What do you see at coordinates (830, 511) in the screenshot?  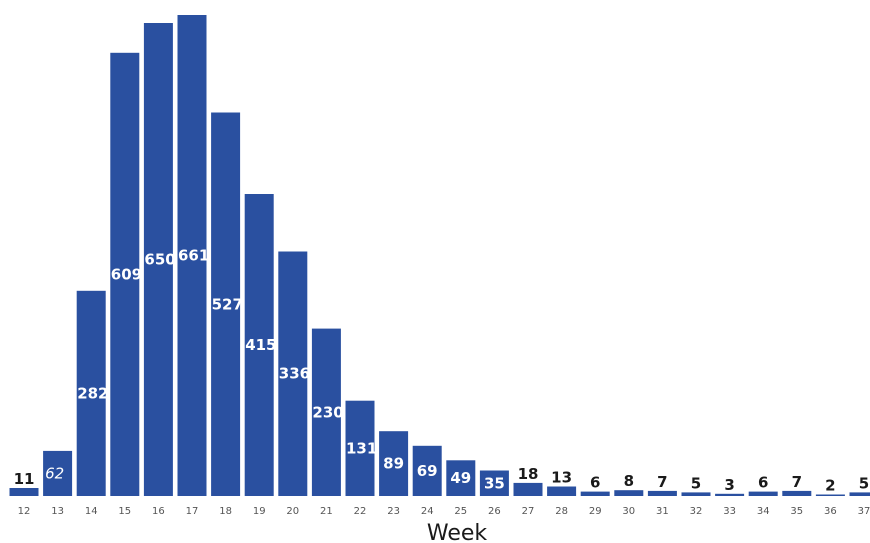 I see `x-tick-label-36: 36` at bounding box center [830, 511].